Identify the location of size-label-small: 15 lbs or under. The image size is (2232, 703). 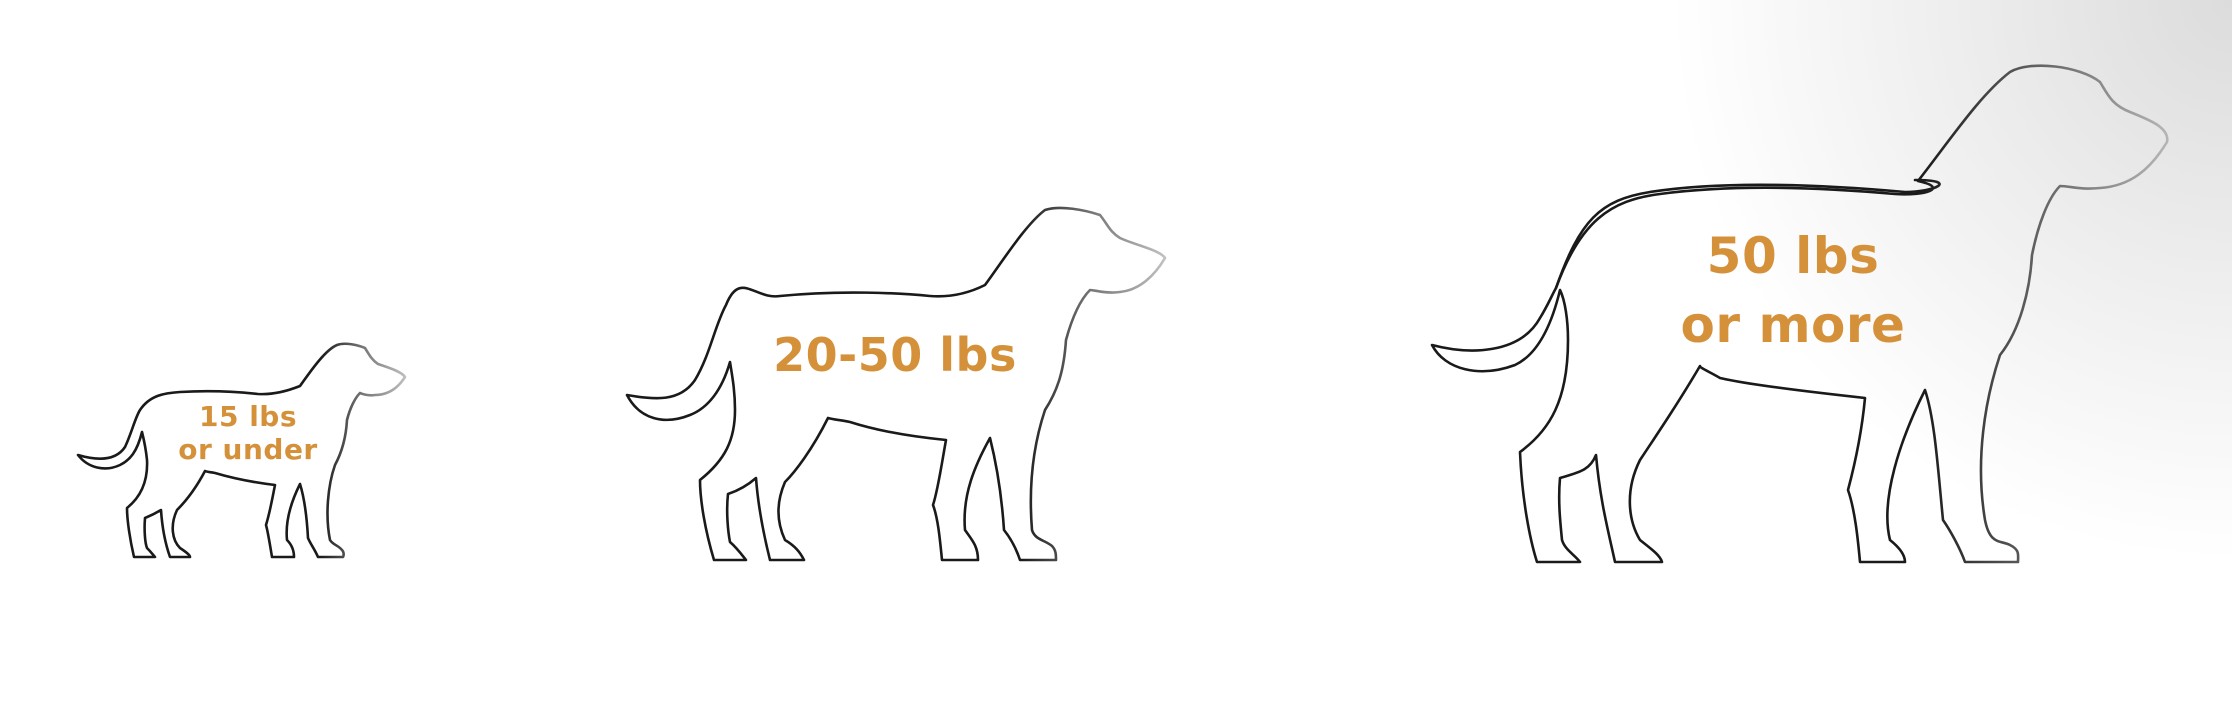
(248, 433).